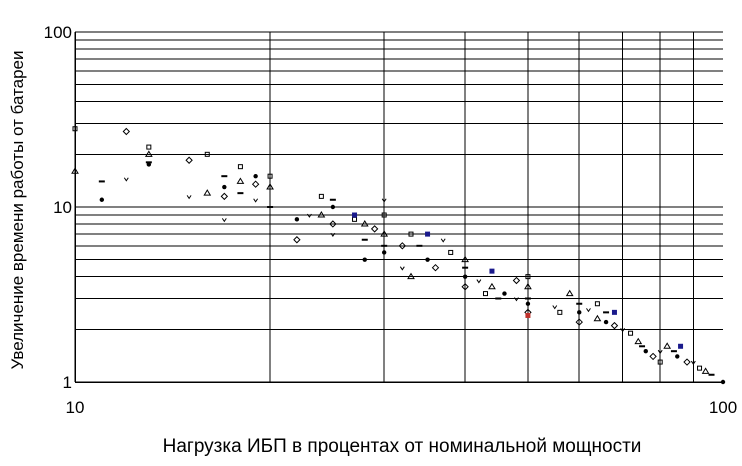 The image size is (742, 466). What do you see at coordinates (58, 32) in the screenshot?
I see `y-tick-label: 100` at bounding box center [58, 32].